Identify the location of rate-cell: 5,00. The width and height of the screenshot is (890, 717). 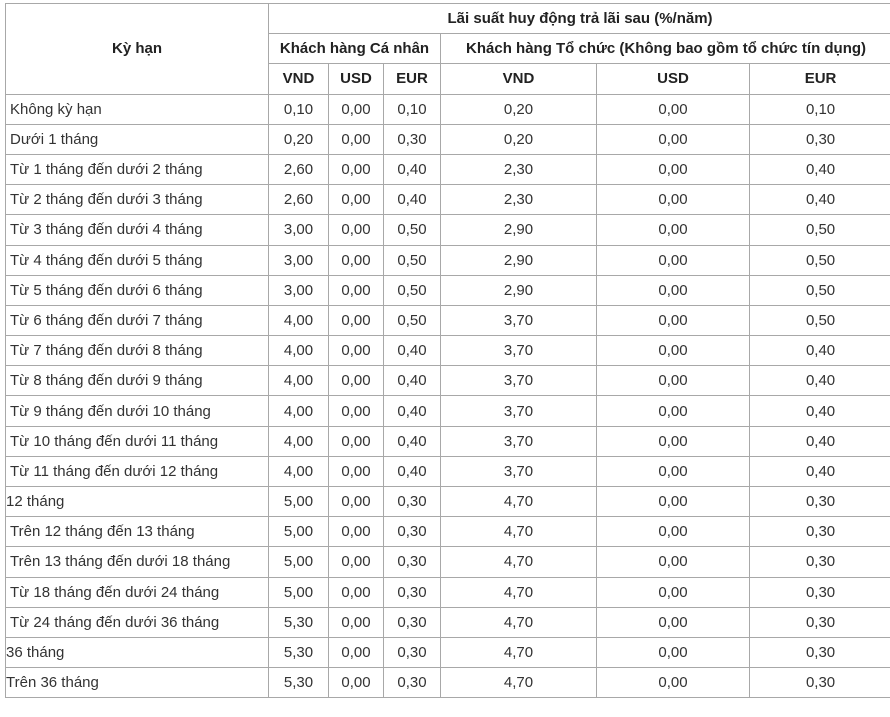
(298, 592).